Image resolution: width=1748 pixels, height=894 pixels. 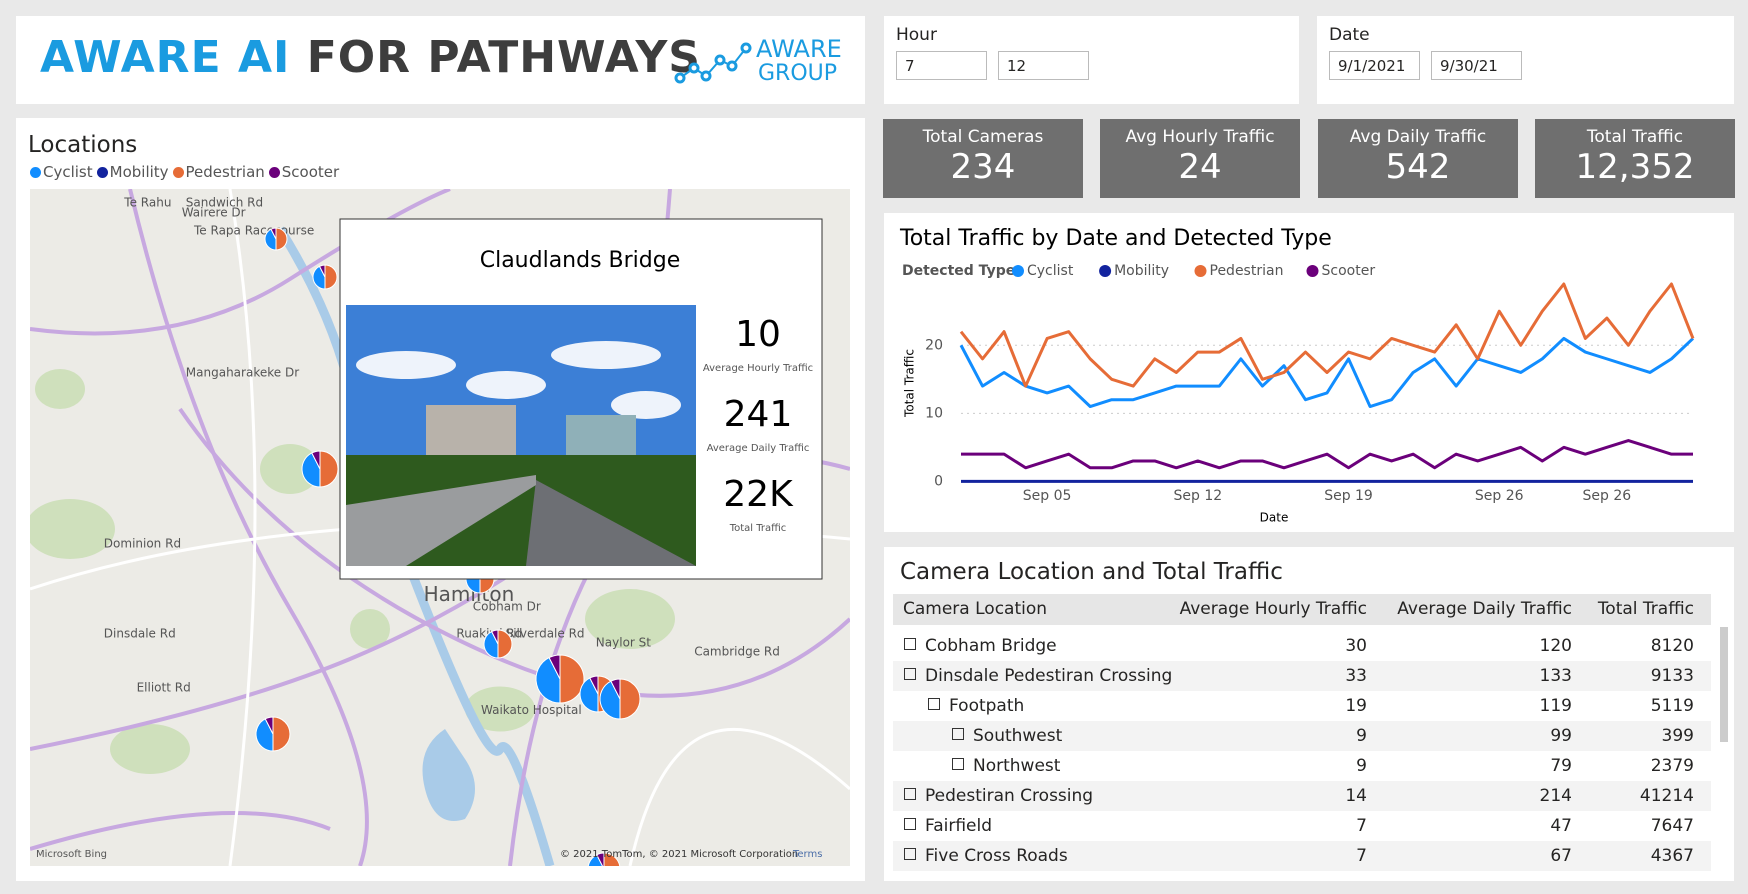 I want to click on place-label: Sandwich Rd, so click(x=224, y=203).